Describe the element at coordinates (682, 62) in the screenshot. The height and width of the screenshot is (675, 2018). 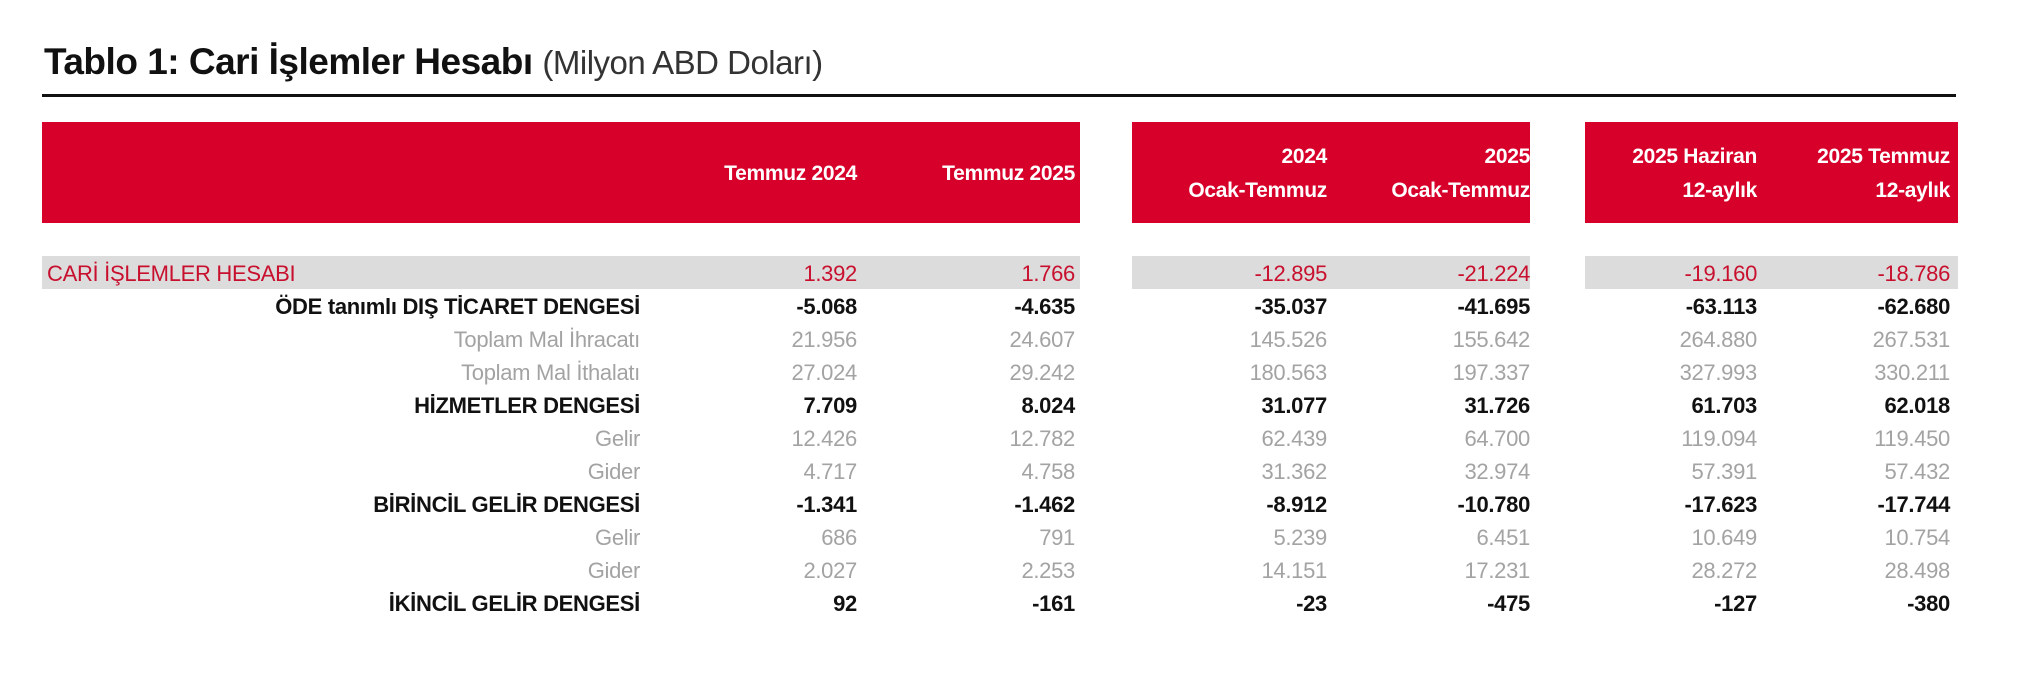
I see `table-title-unit: (Milyon ABD Doları)` at that location.